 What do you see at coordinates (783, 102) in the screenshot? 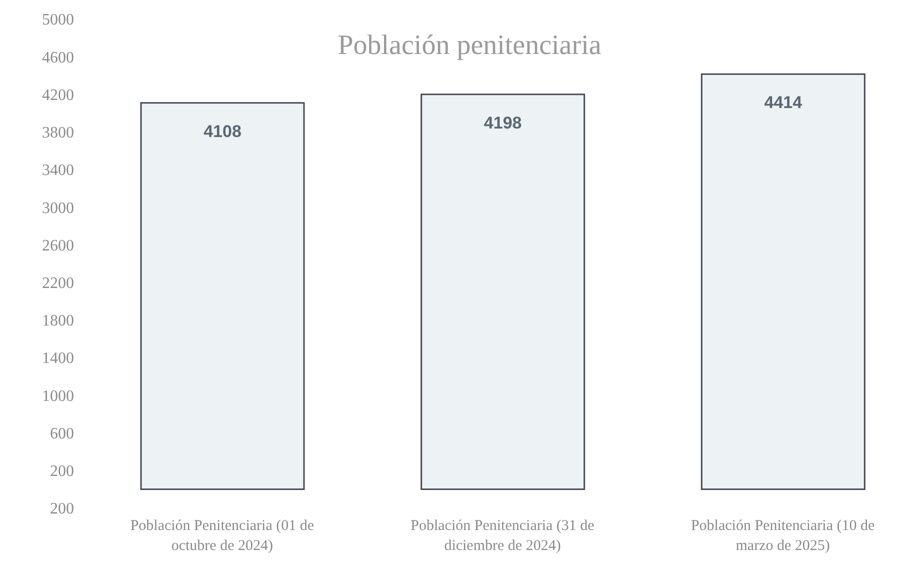
I see `data-label: 4414` at bounding box center [783, 102].